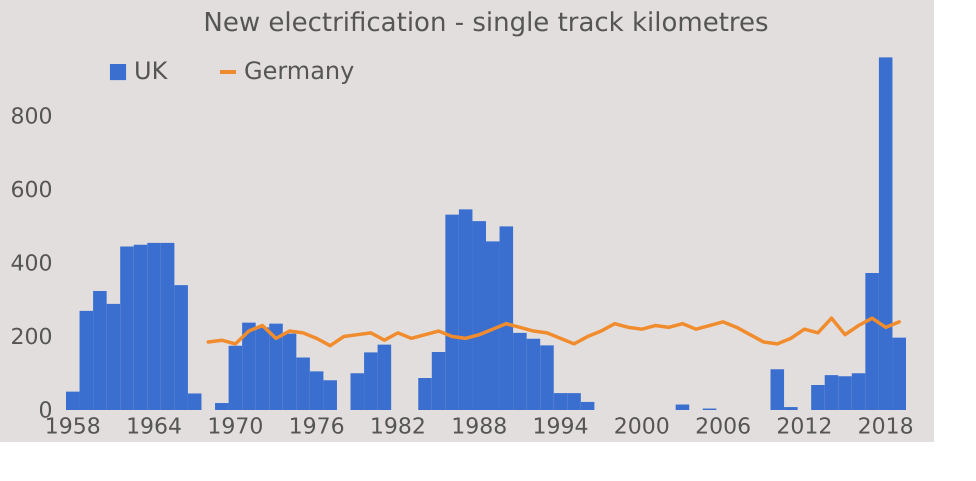 This screenshot has width=976, height=481. Describe the element at coordinates (560, 427) in the screenshot. I see `x-tick-label: 1994` at that location.